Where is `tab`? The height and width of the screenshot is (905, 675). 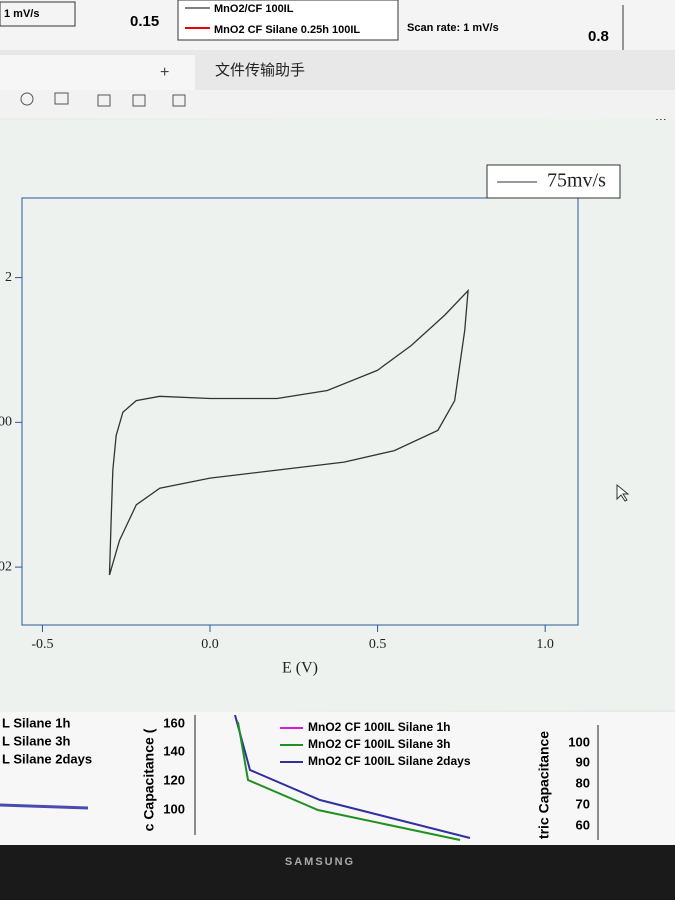 tab is located at coordinates (97, 72).